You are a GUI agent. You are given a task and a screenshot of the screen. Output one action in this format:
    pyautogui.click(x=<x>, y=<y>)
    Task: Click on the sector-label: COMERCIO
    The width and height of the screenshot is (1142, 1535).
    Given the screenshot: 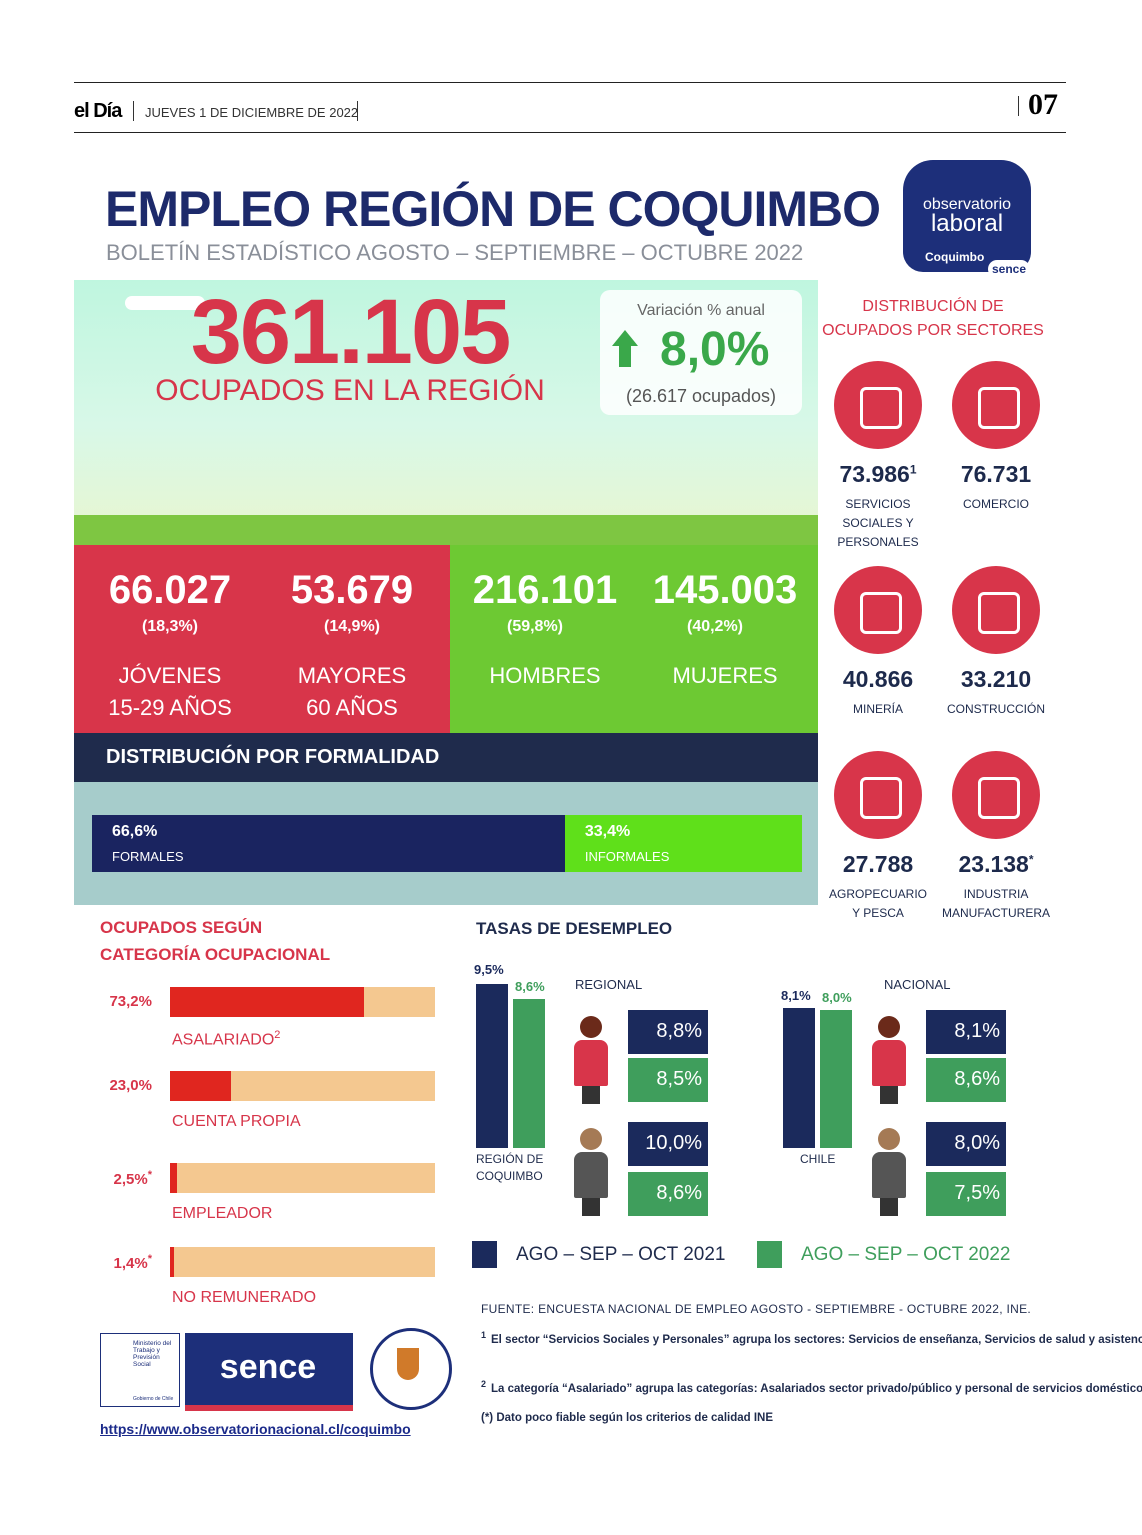 What is the action you would take?
    pyautogui.click(x=996, y=504)
    